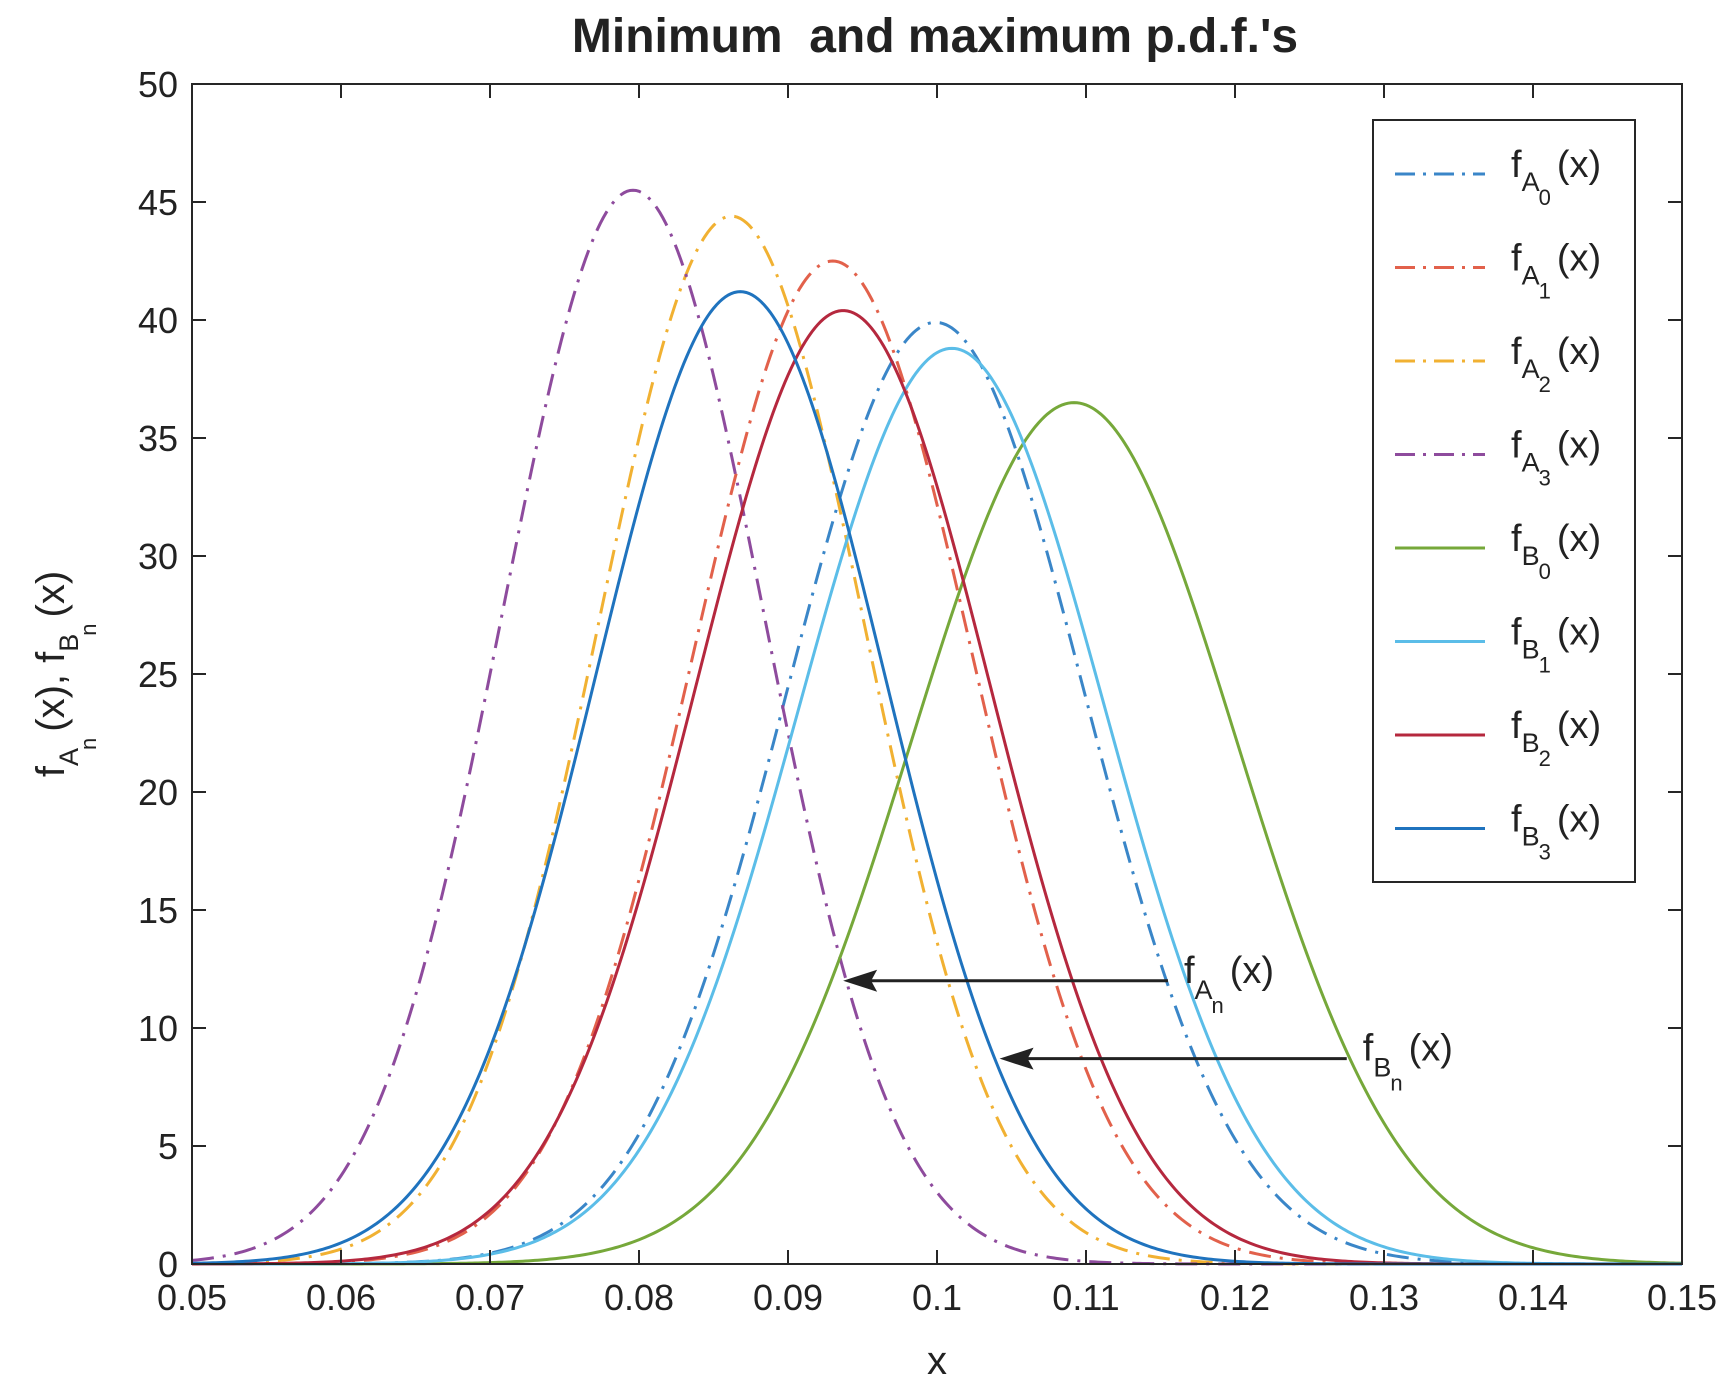 The width and height of the screenshot is (1731, 1384). What do you see at coordinates (1556, 177) in the screenshot?
I see `legend-entry: fA0(x)` at bounding box center [1556, 177].